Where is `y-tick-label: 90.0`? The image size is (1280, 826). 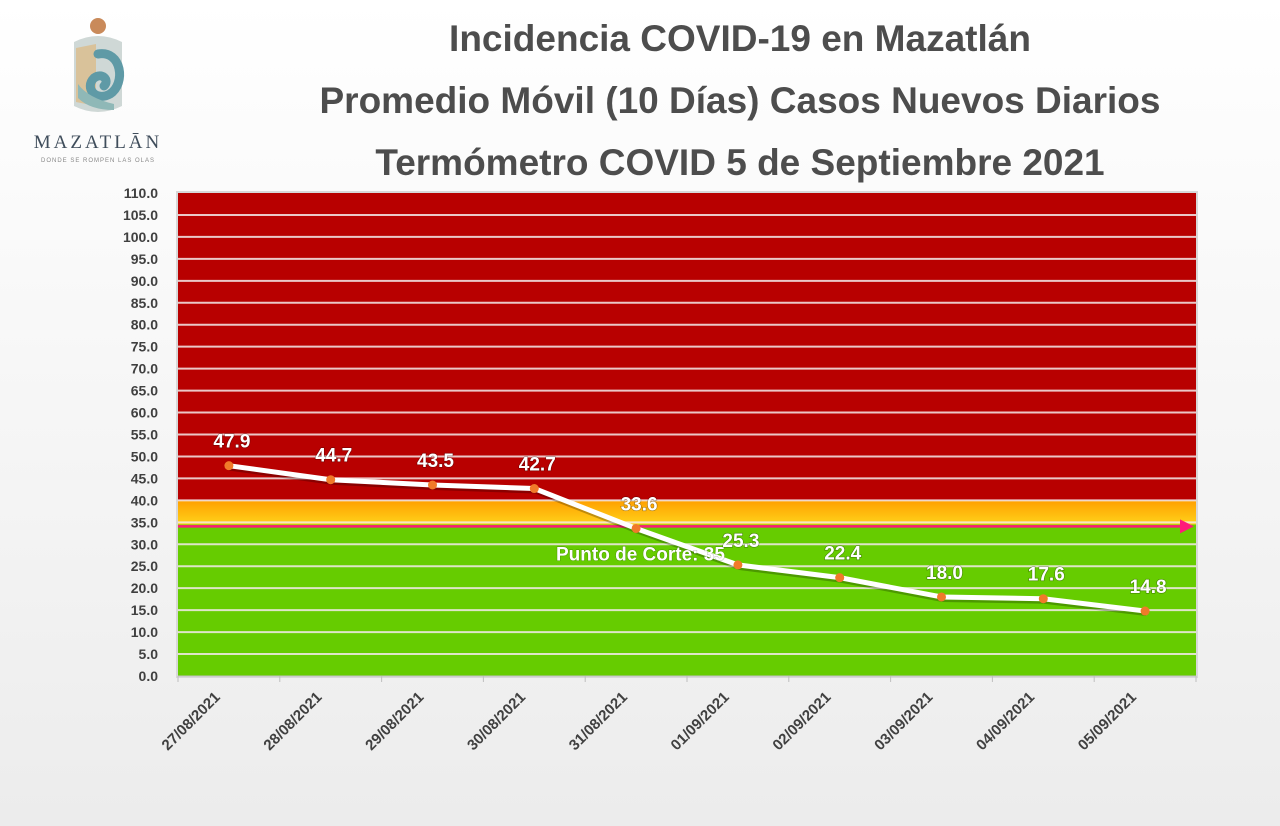 y-tick-label: 90.0 is located at coordinates (144, 281).